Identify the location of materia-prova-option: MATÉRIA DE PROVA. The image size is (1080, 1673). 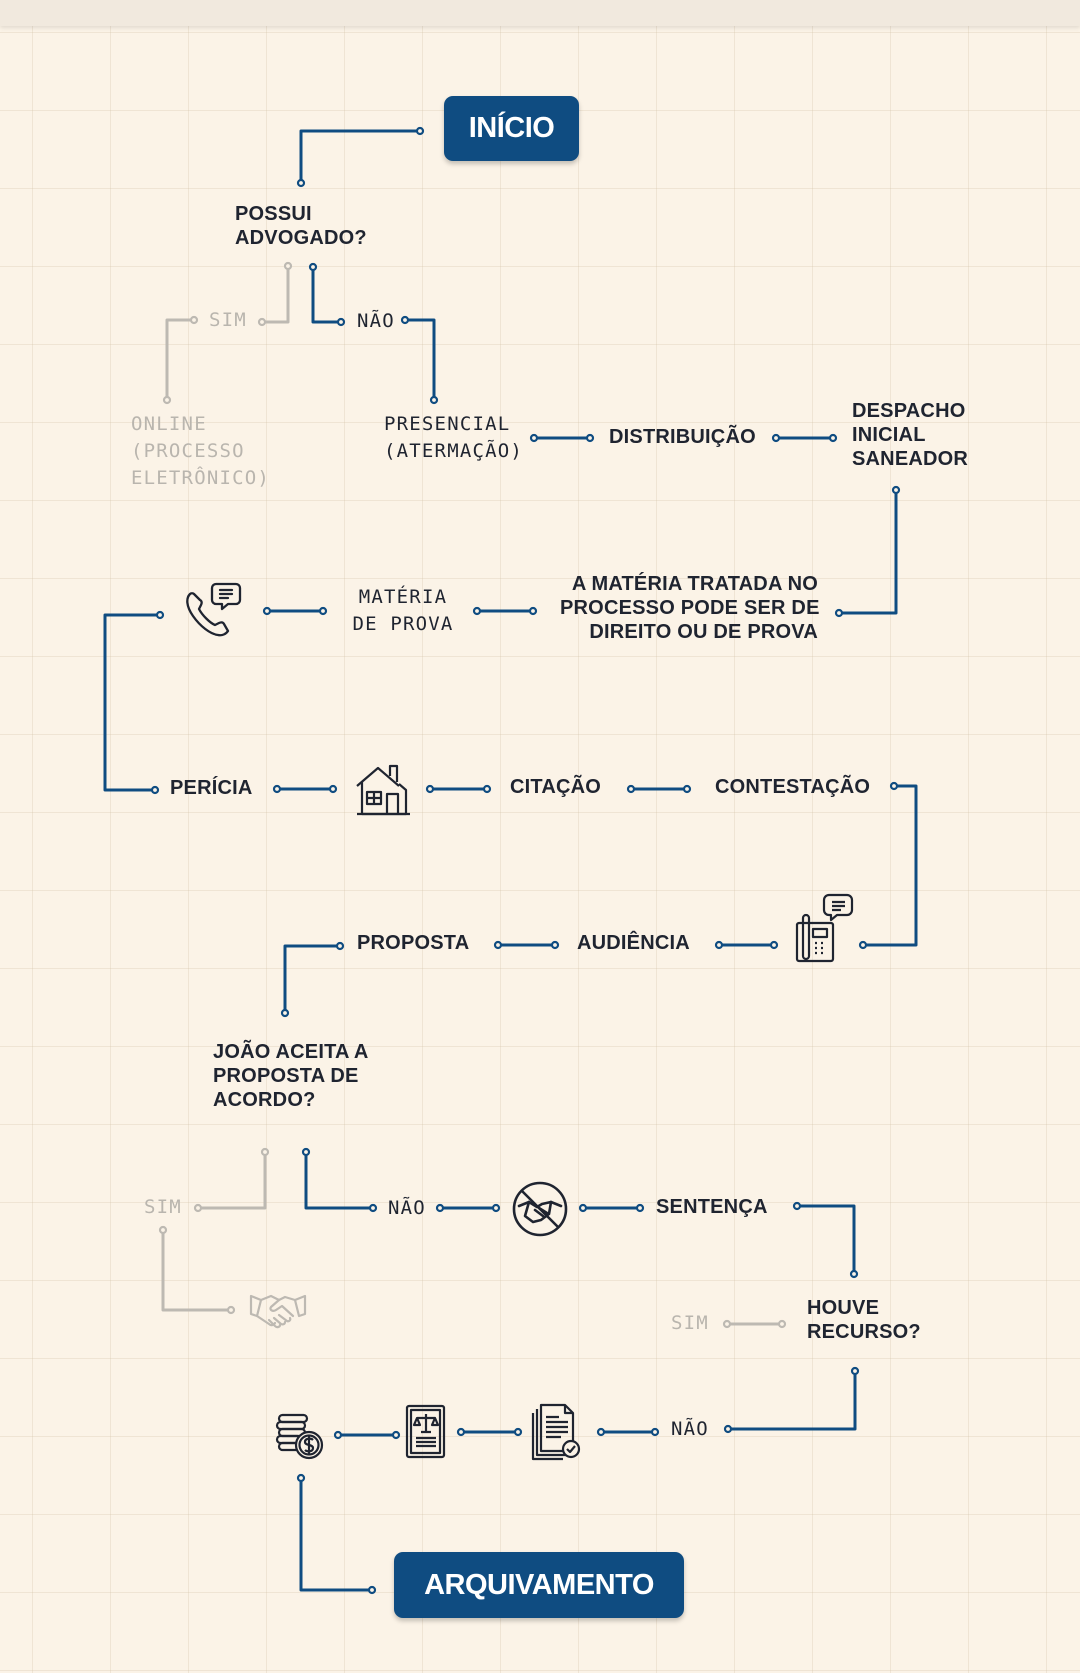
(403, 611).